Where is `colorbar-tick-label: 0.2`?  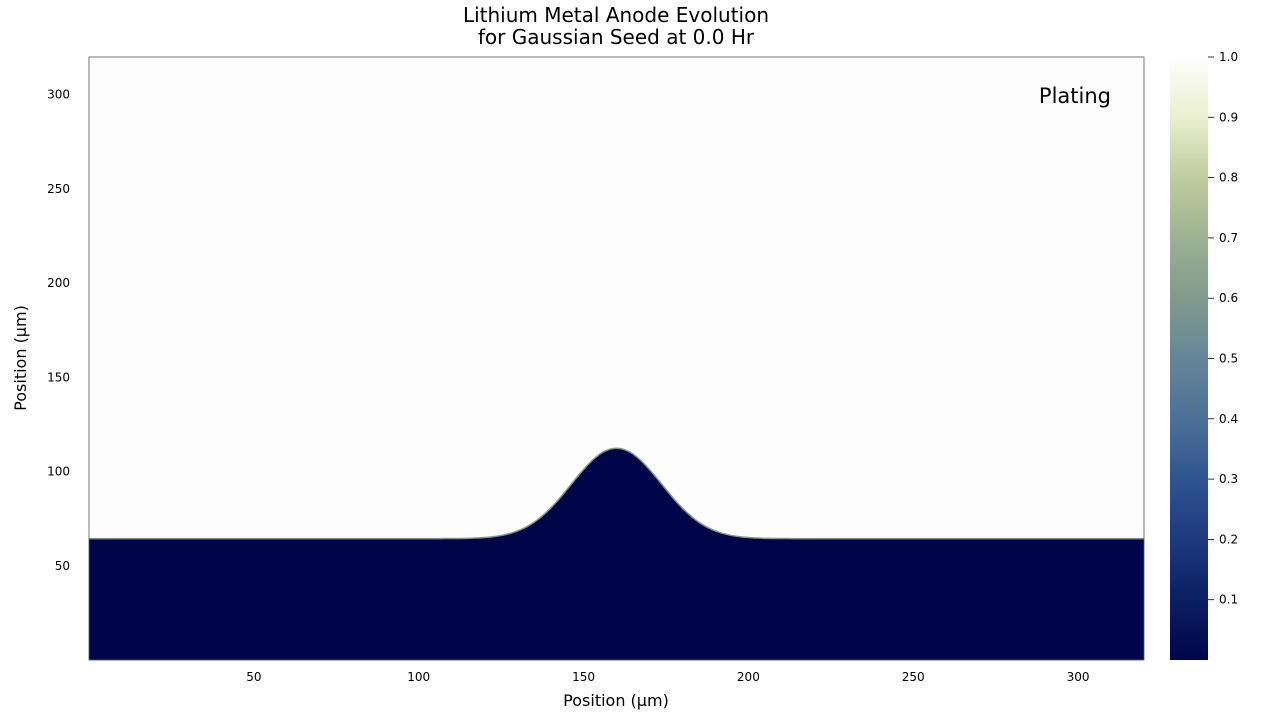
colorbar-tick-label: 0.2 is located at coordinates (1228, 539).